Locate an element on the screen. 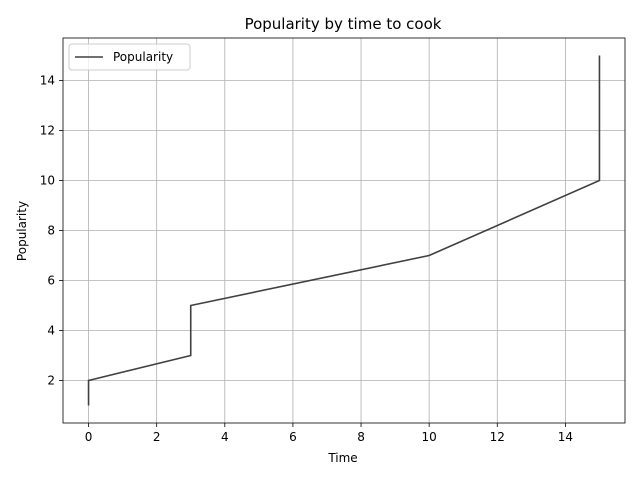  x-axis-ticks: 0 2 4 6 8 10 12 14 is located at coordinates (329, 433).